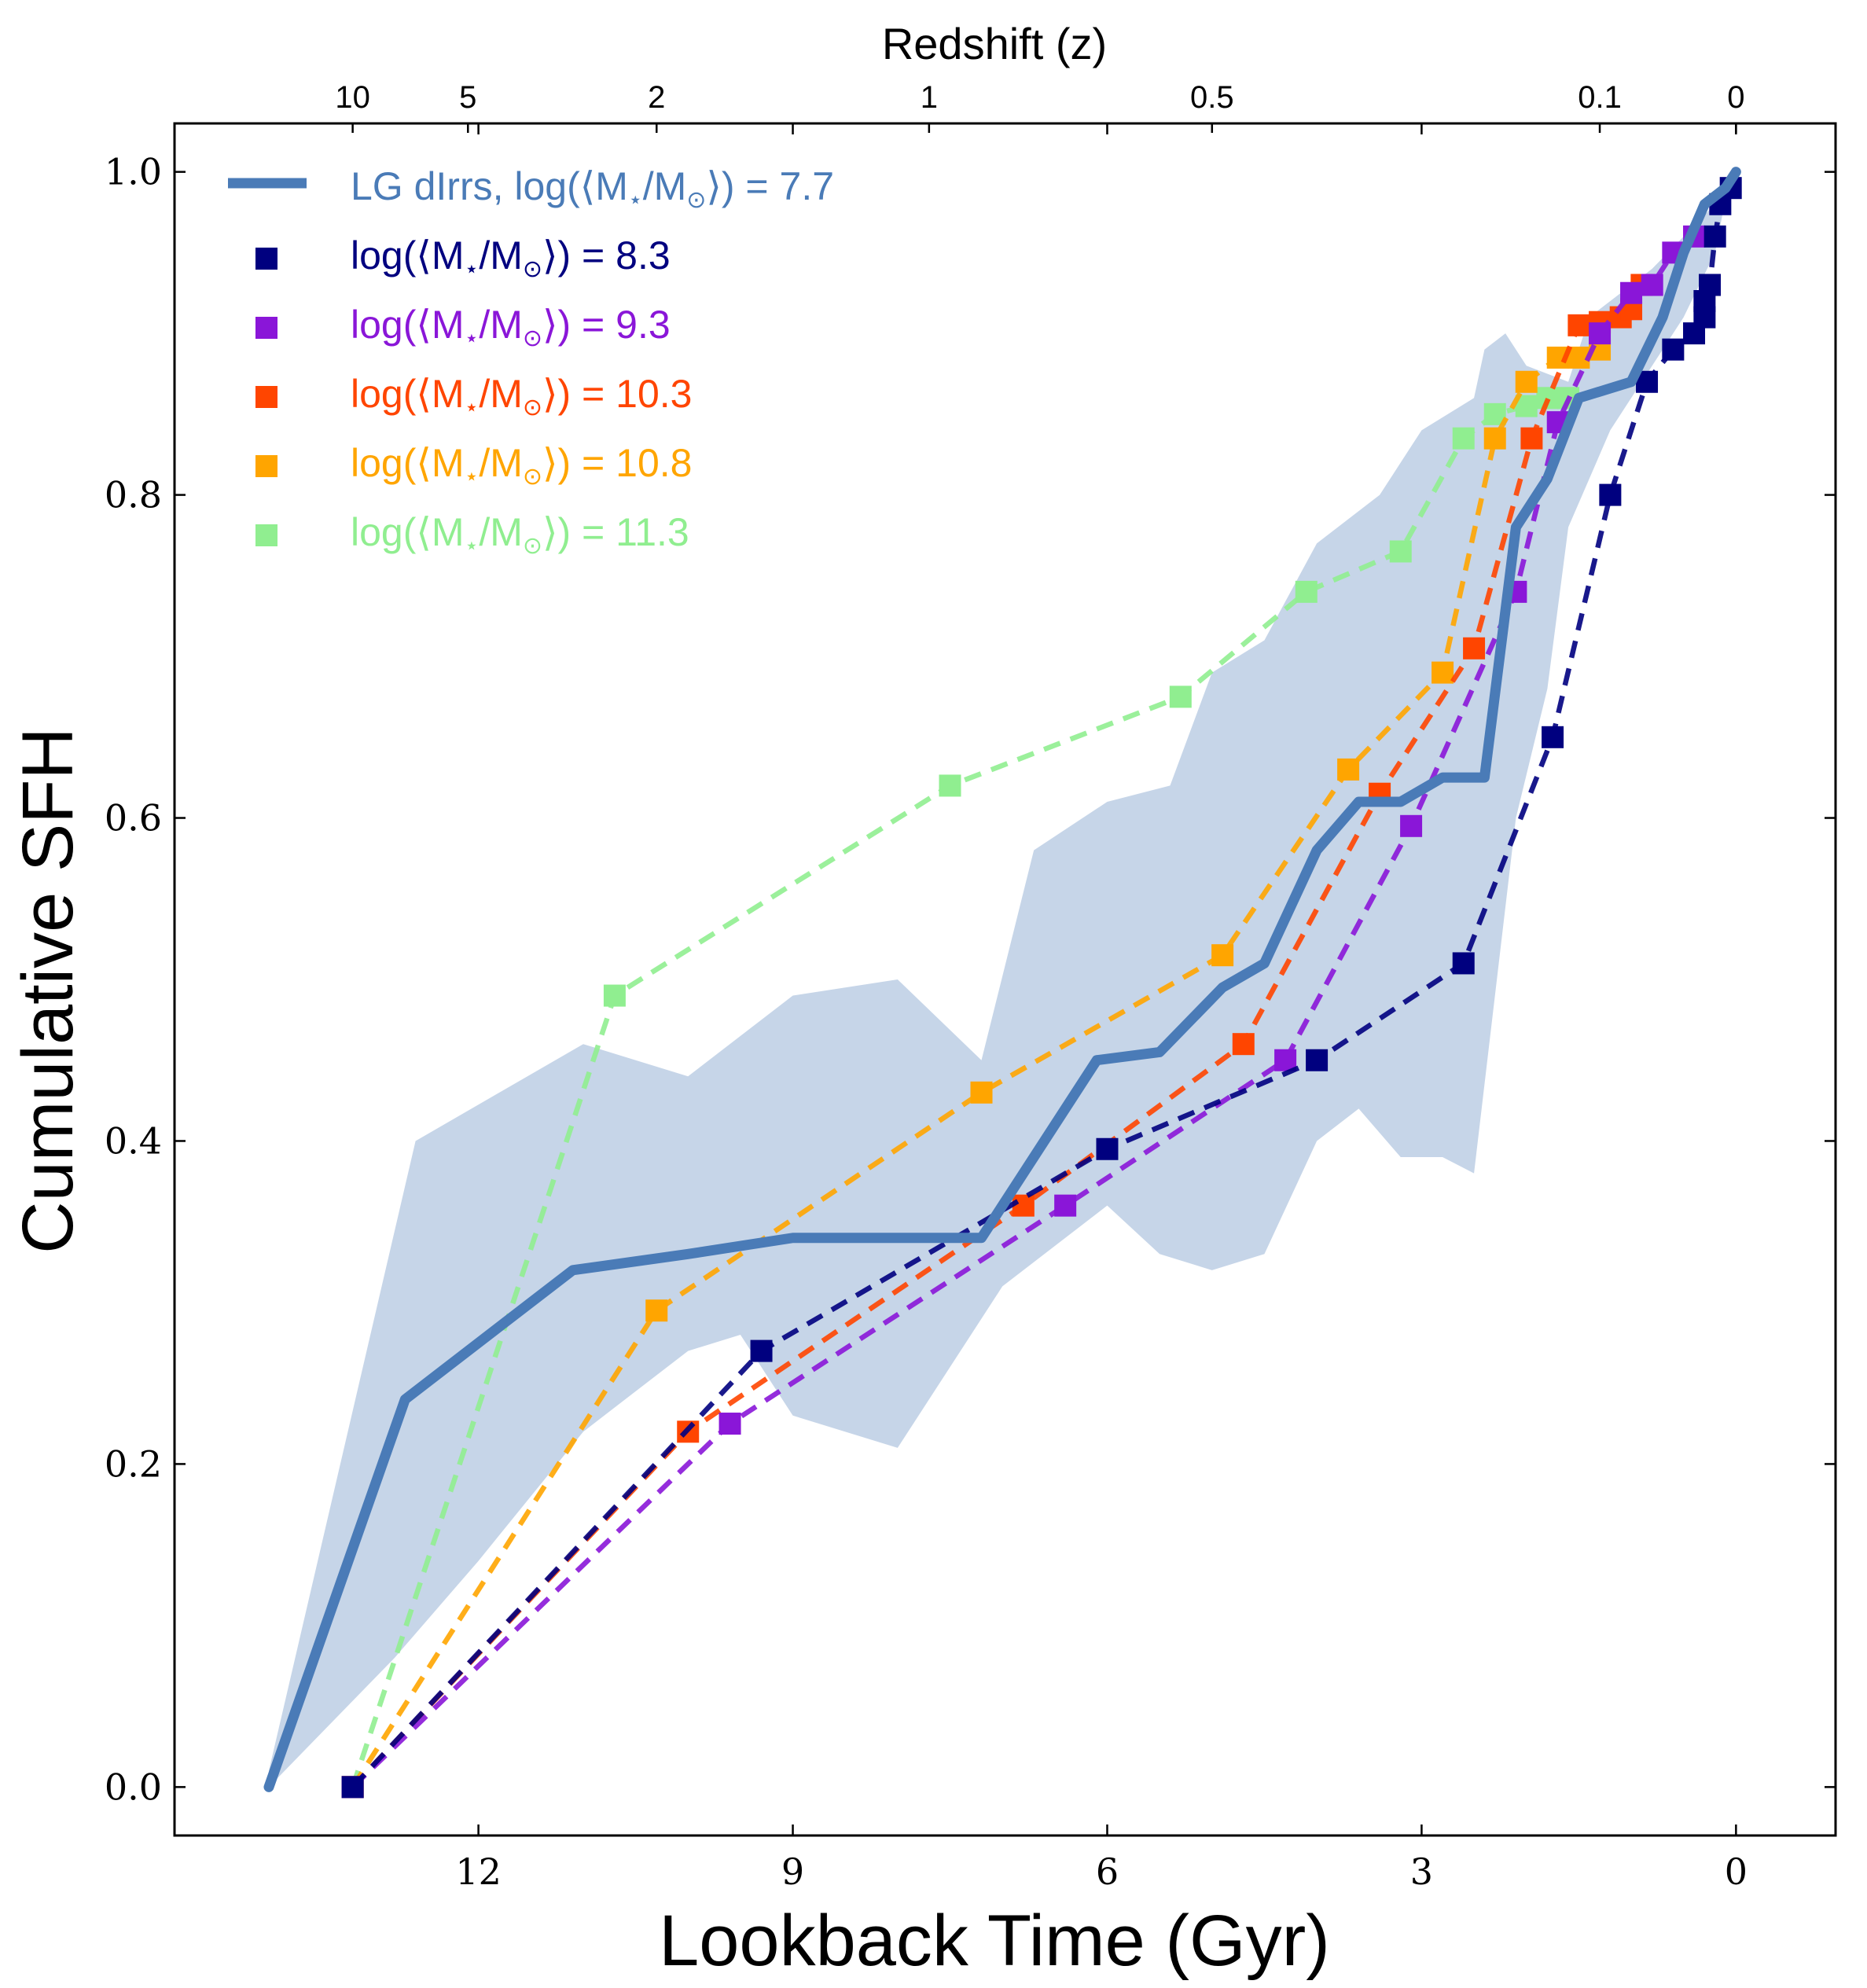 The image size is (1867, 1988). I want to click on legend-label-2-sub: ⋆, so click(472, 338).